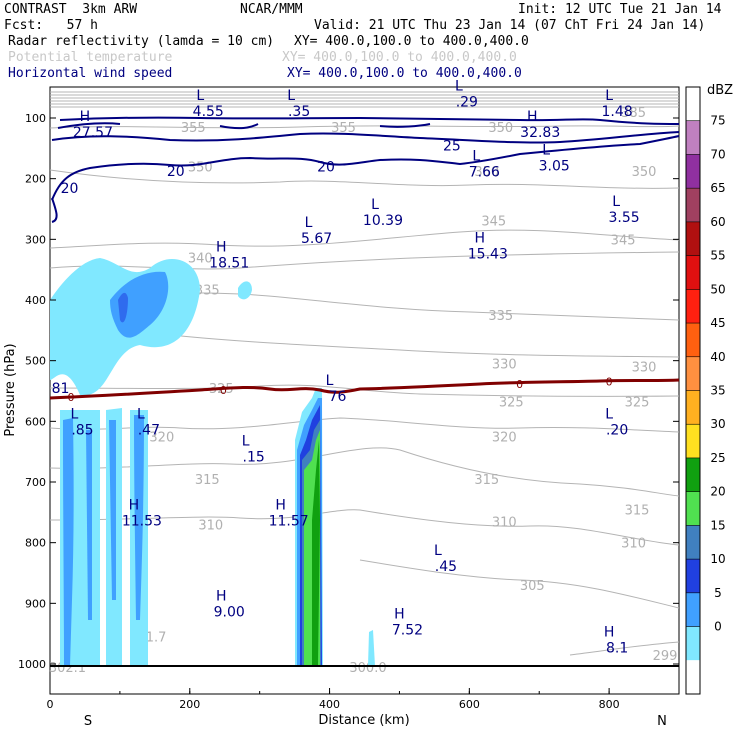  Describe the element at coordinates (142, 521) in the screenshot. I see `extremum-value: 11.53` at that location.